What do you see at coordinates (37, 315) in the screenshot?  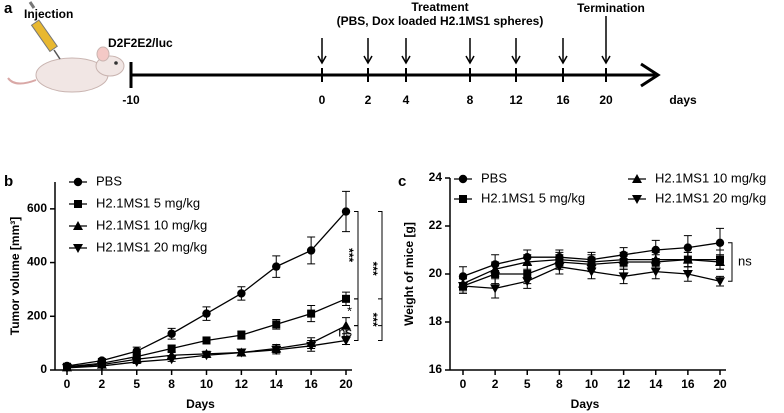 I see `y-tick-label: 200` at bounding box center [37, 315].